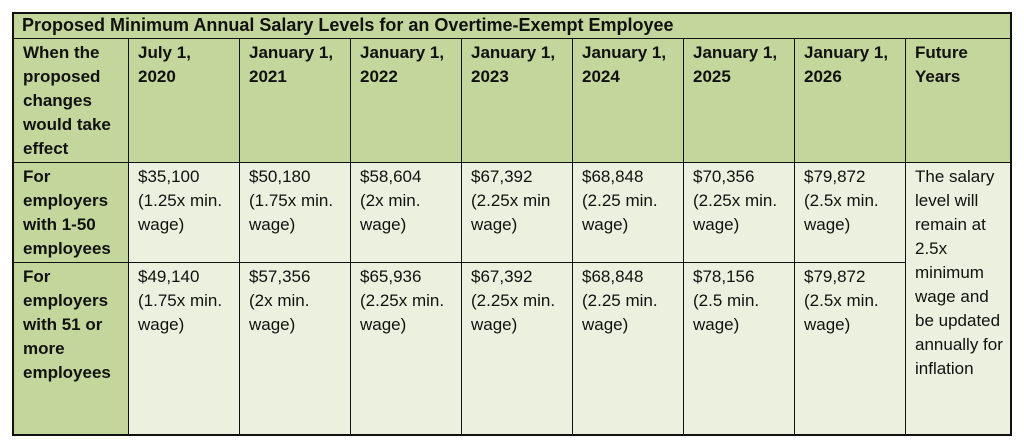 The height and width of the screenshot is (444, 1024). Describe the element at coordinates (295, 348) in the screenshot. I see `table-cell: $57,356 (2x min. wage)` at that location.